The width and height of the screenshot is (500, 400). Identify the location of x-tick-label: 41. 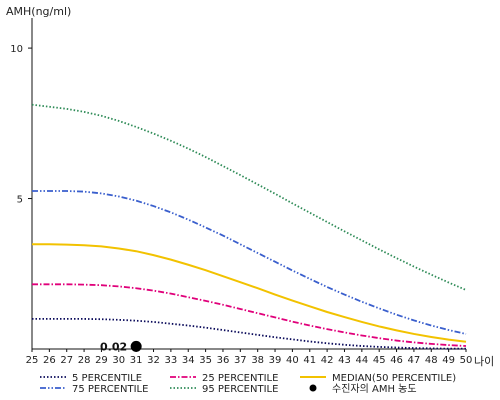
(309, 360).